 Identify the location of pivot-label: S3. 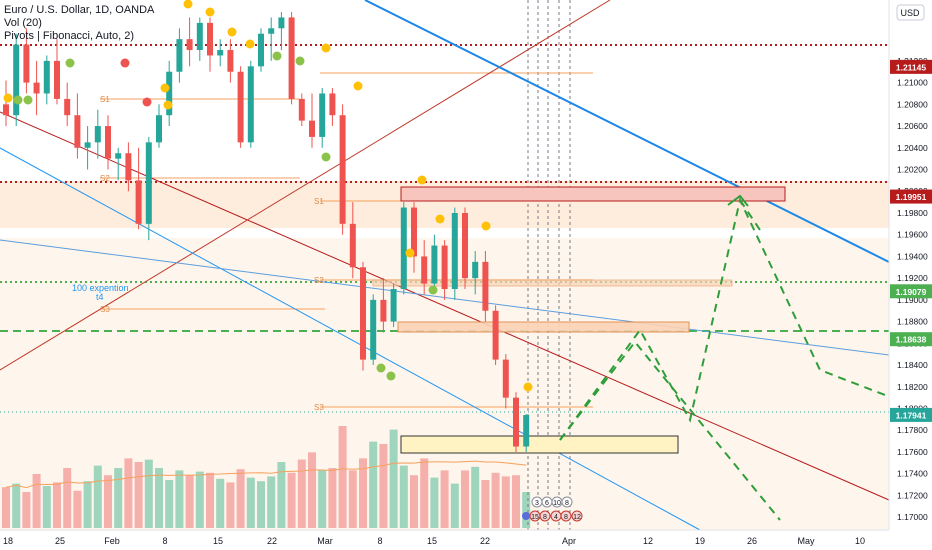
(105, 309).